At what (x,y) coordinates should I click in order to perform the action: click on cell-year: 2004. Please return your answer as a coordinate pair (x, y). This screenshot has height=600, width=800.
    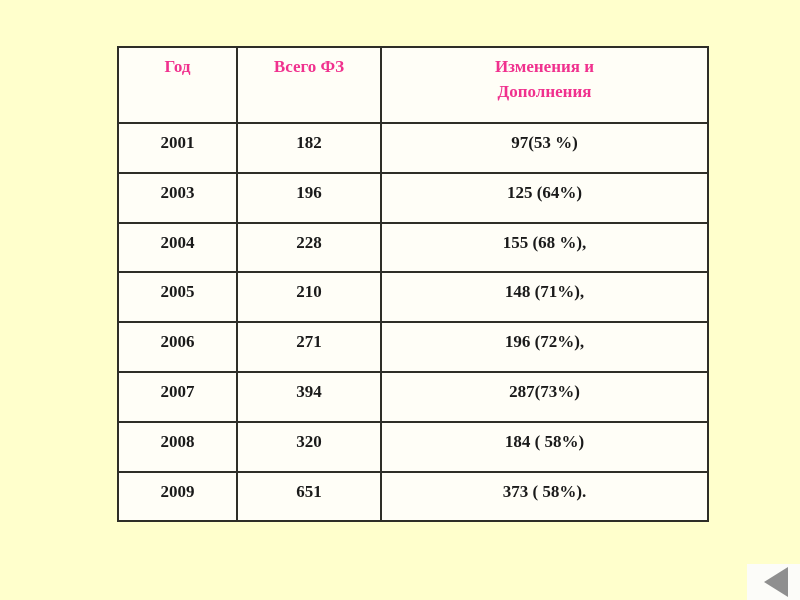
    Looking at the image, I should click on (177, 247).